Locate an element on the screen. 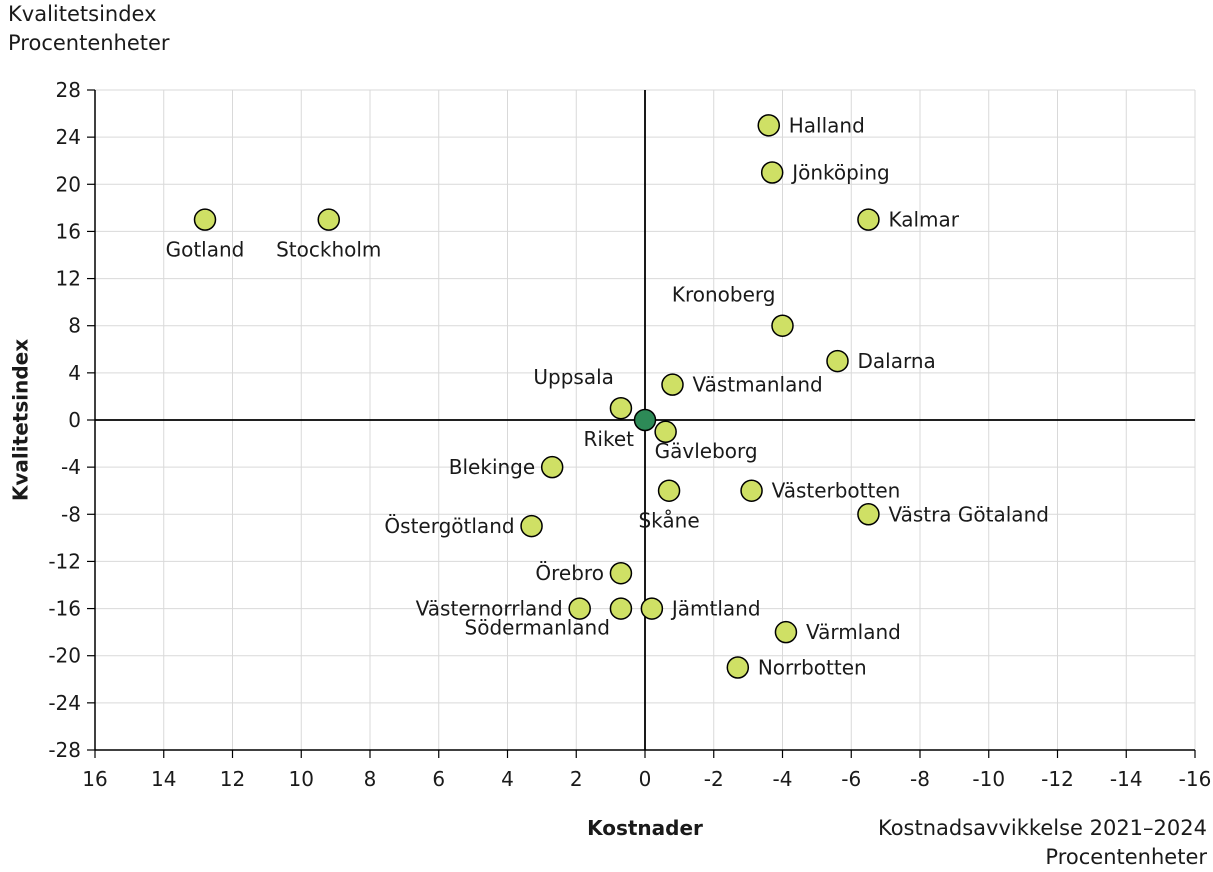 This screenshot has width=1213, height=872. label-orebro: Örebro is located at coordinates (569, 573).